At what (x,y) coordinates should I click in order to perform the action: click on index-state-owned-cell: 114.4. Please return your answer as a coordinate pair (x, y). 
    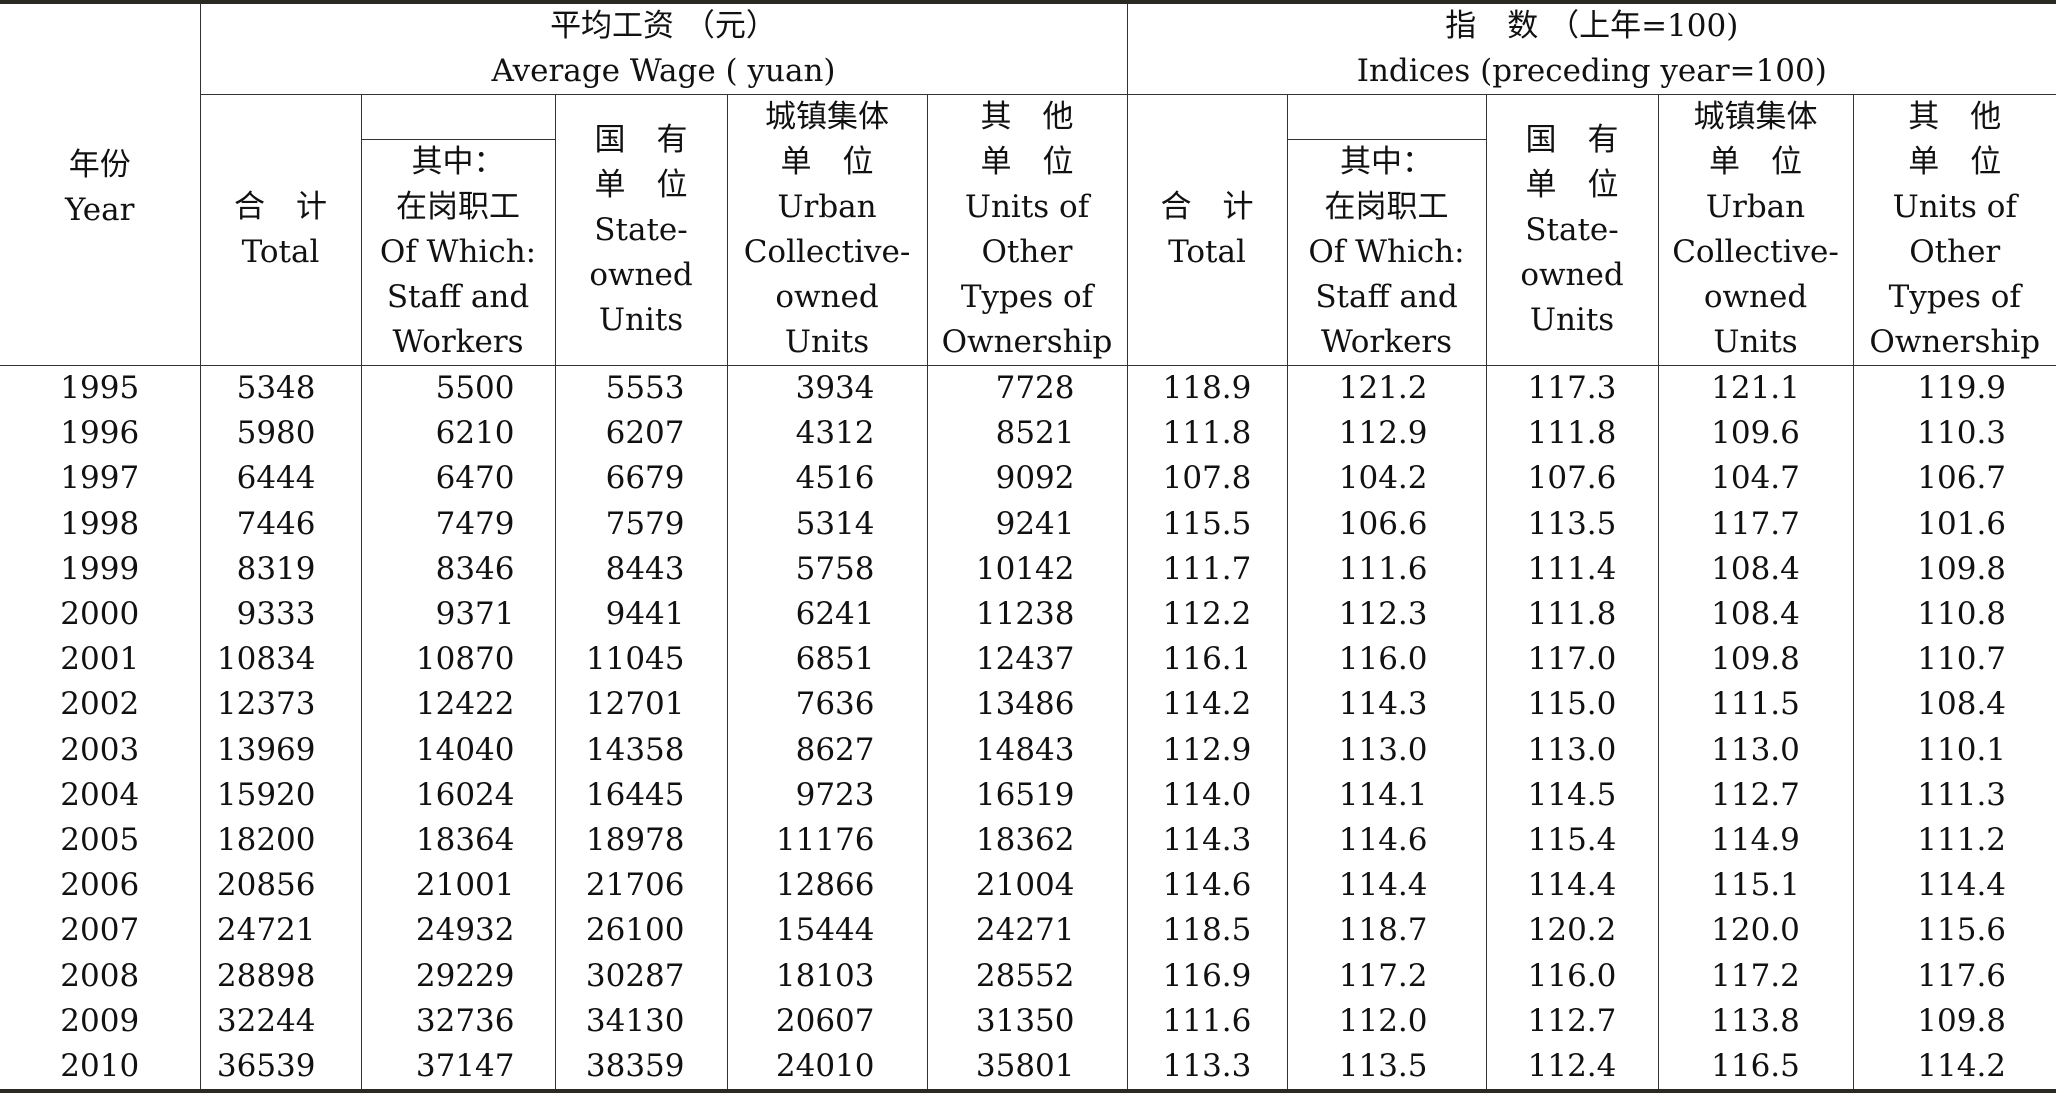
    Looking at the image, I should click on (1572, 885).